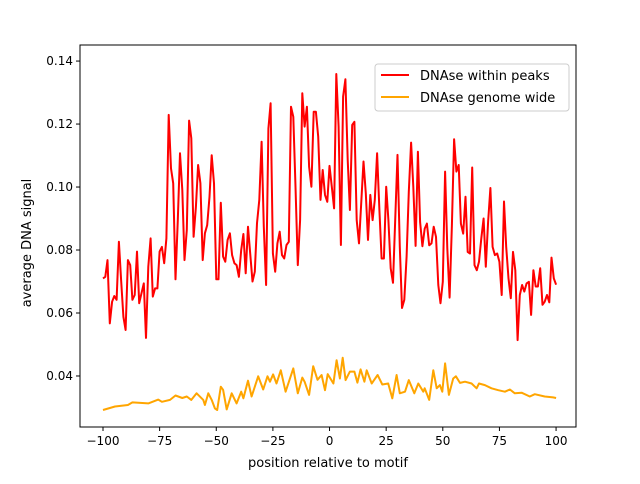 The height and width of the screenshot is (484, 640). What do you see at coordinates (59, 250) in the screenshot?
I see `y-tick-label: 0.08` at bounding box center [59, 250].